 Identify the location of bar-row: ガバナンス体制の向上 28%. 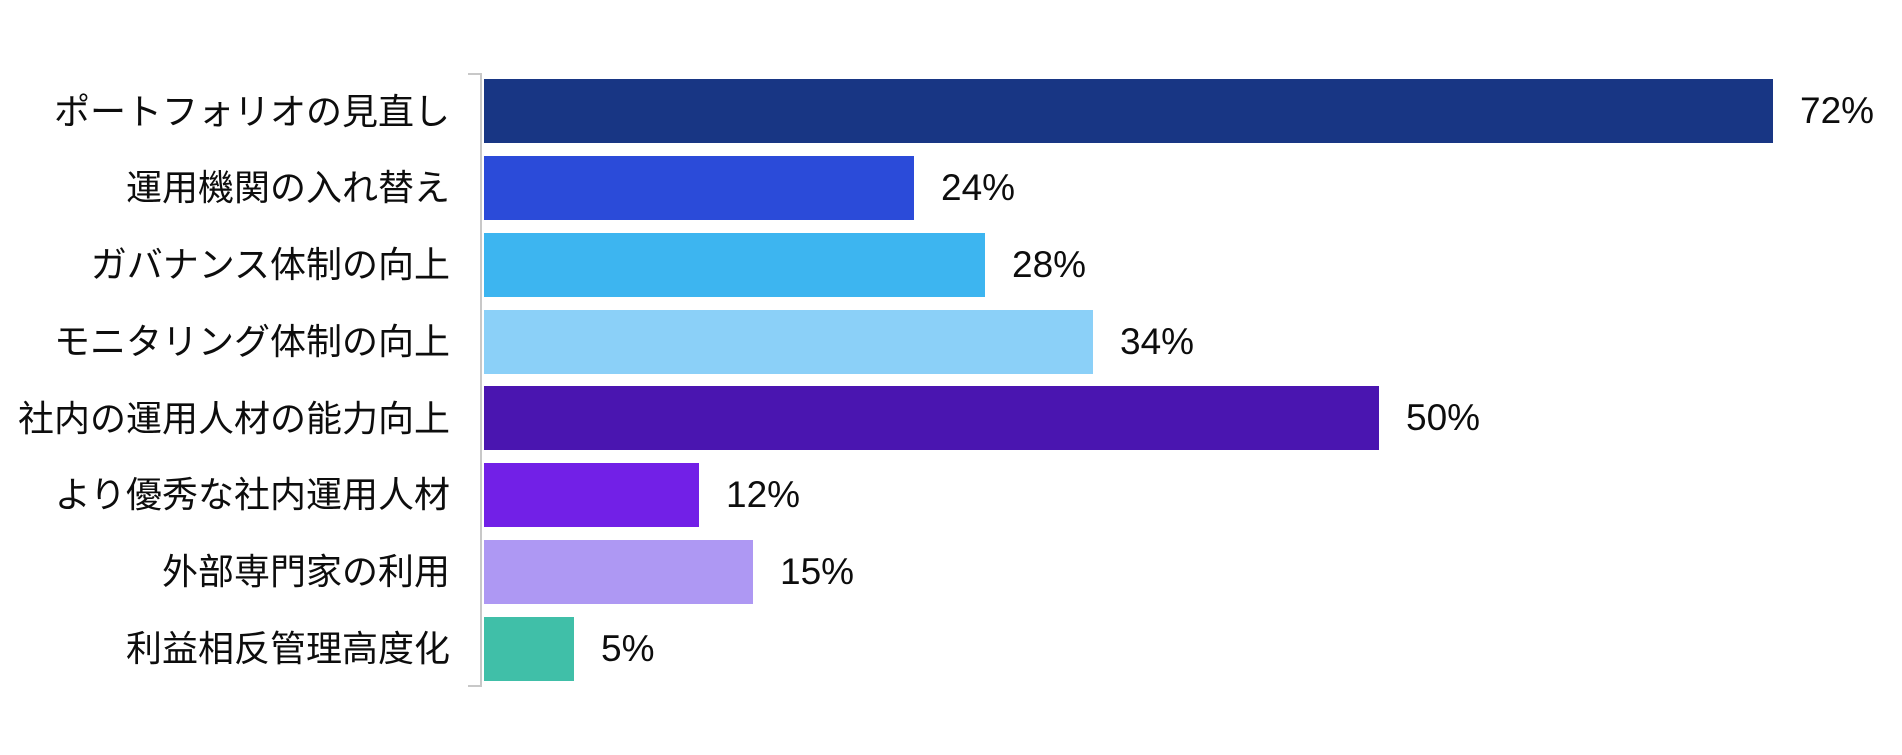
(951, 265).